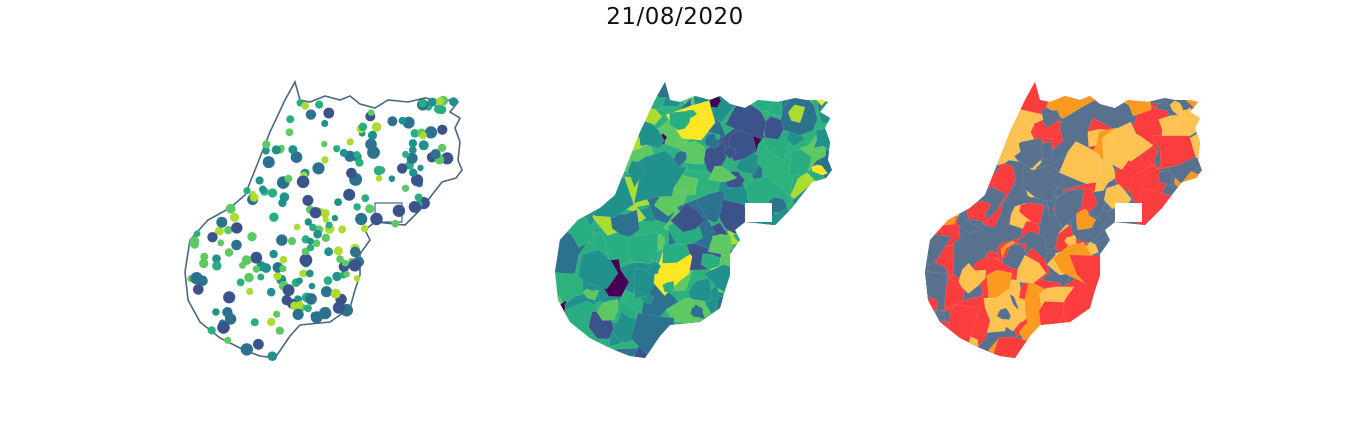  Describe the element at coordinates (758, 212) in the screenshot. I see `federal-district` at that location.